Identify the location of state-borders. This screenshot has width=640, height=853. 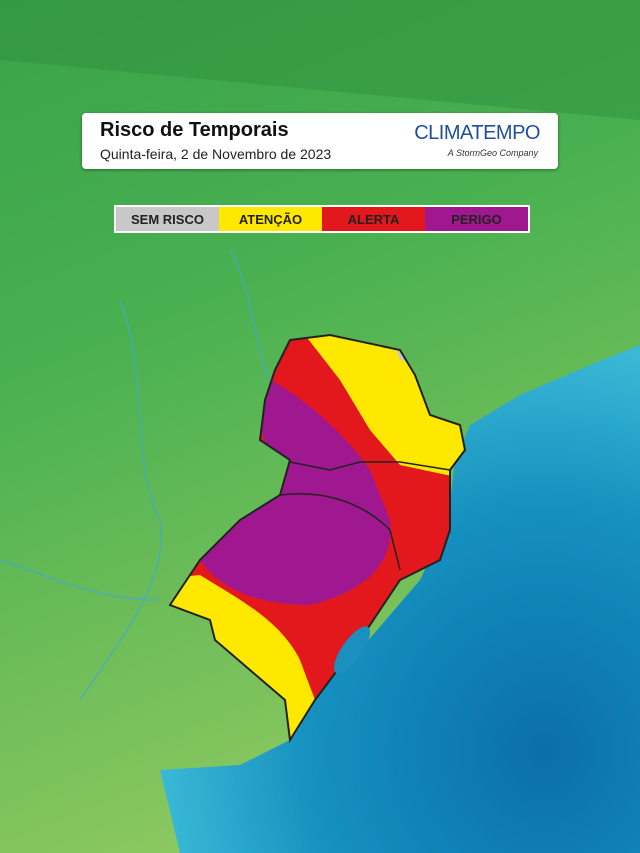
(365, 516).